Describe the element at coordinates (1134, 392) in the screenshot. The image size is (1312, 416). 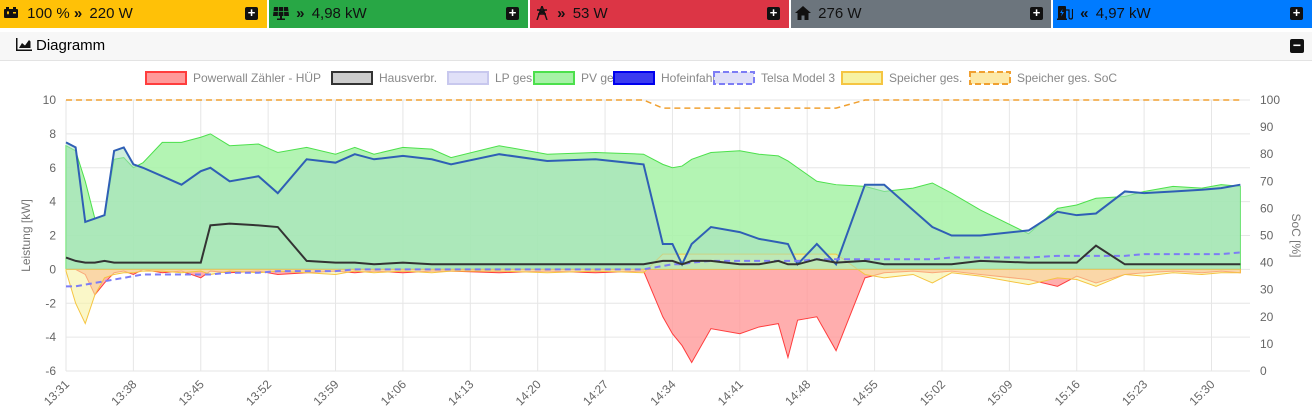
I see `x-tick-label: 15:23` at that location.